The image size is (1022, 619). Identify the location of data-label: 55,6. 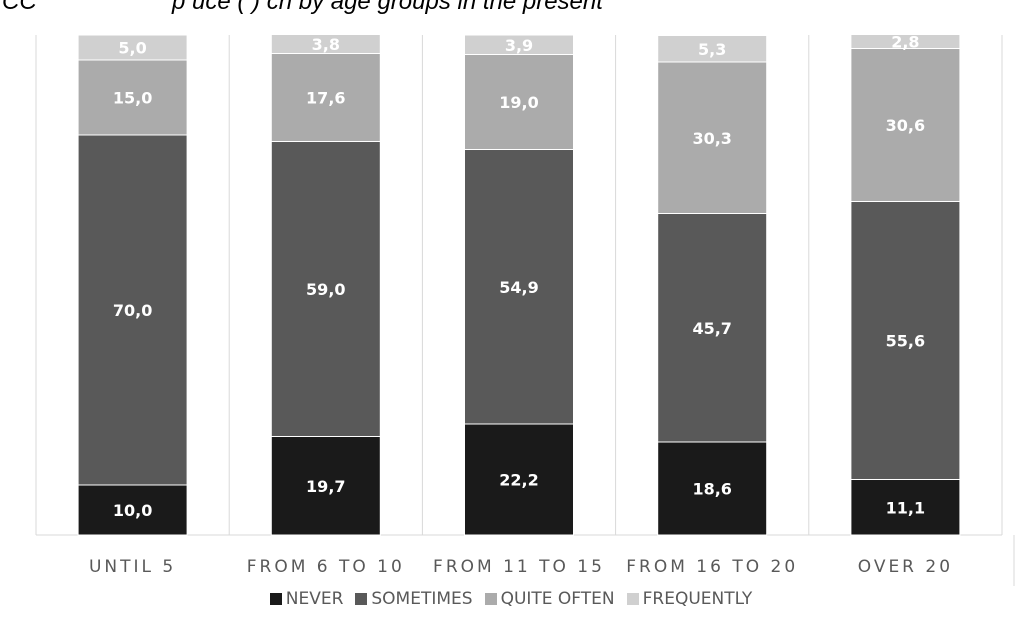
(905, 341).